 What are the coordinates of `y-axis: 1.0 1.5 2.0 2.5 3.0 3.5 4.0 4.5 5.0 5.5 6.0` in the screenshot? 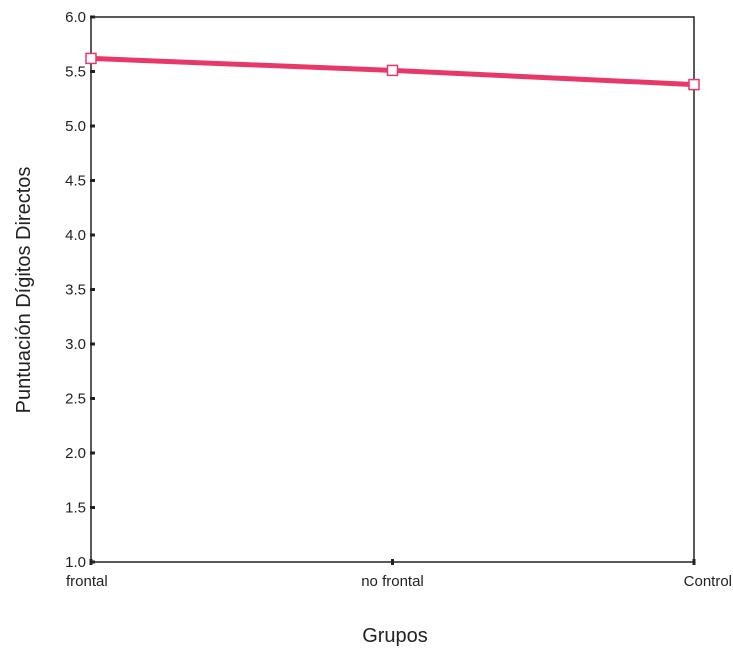 It's located at (80, 290).